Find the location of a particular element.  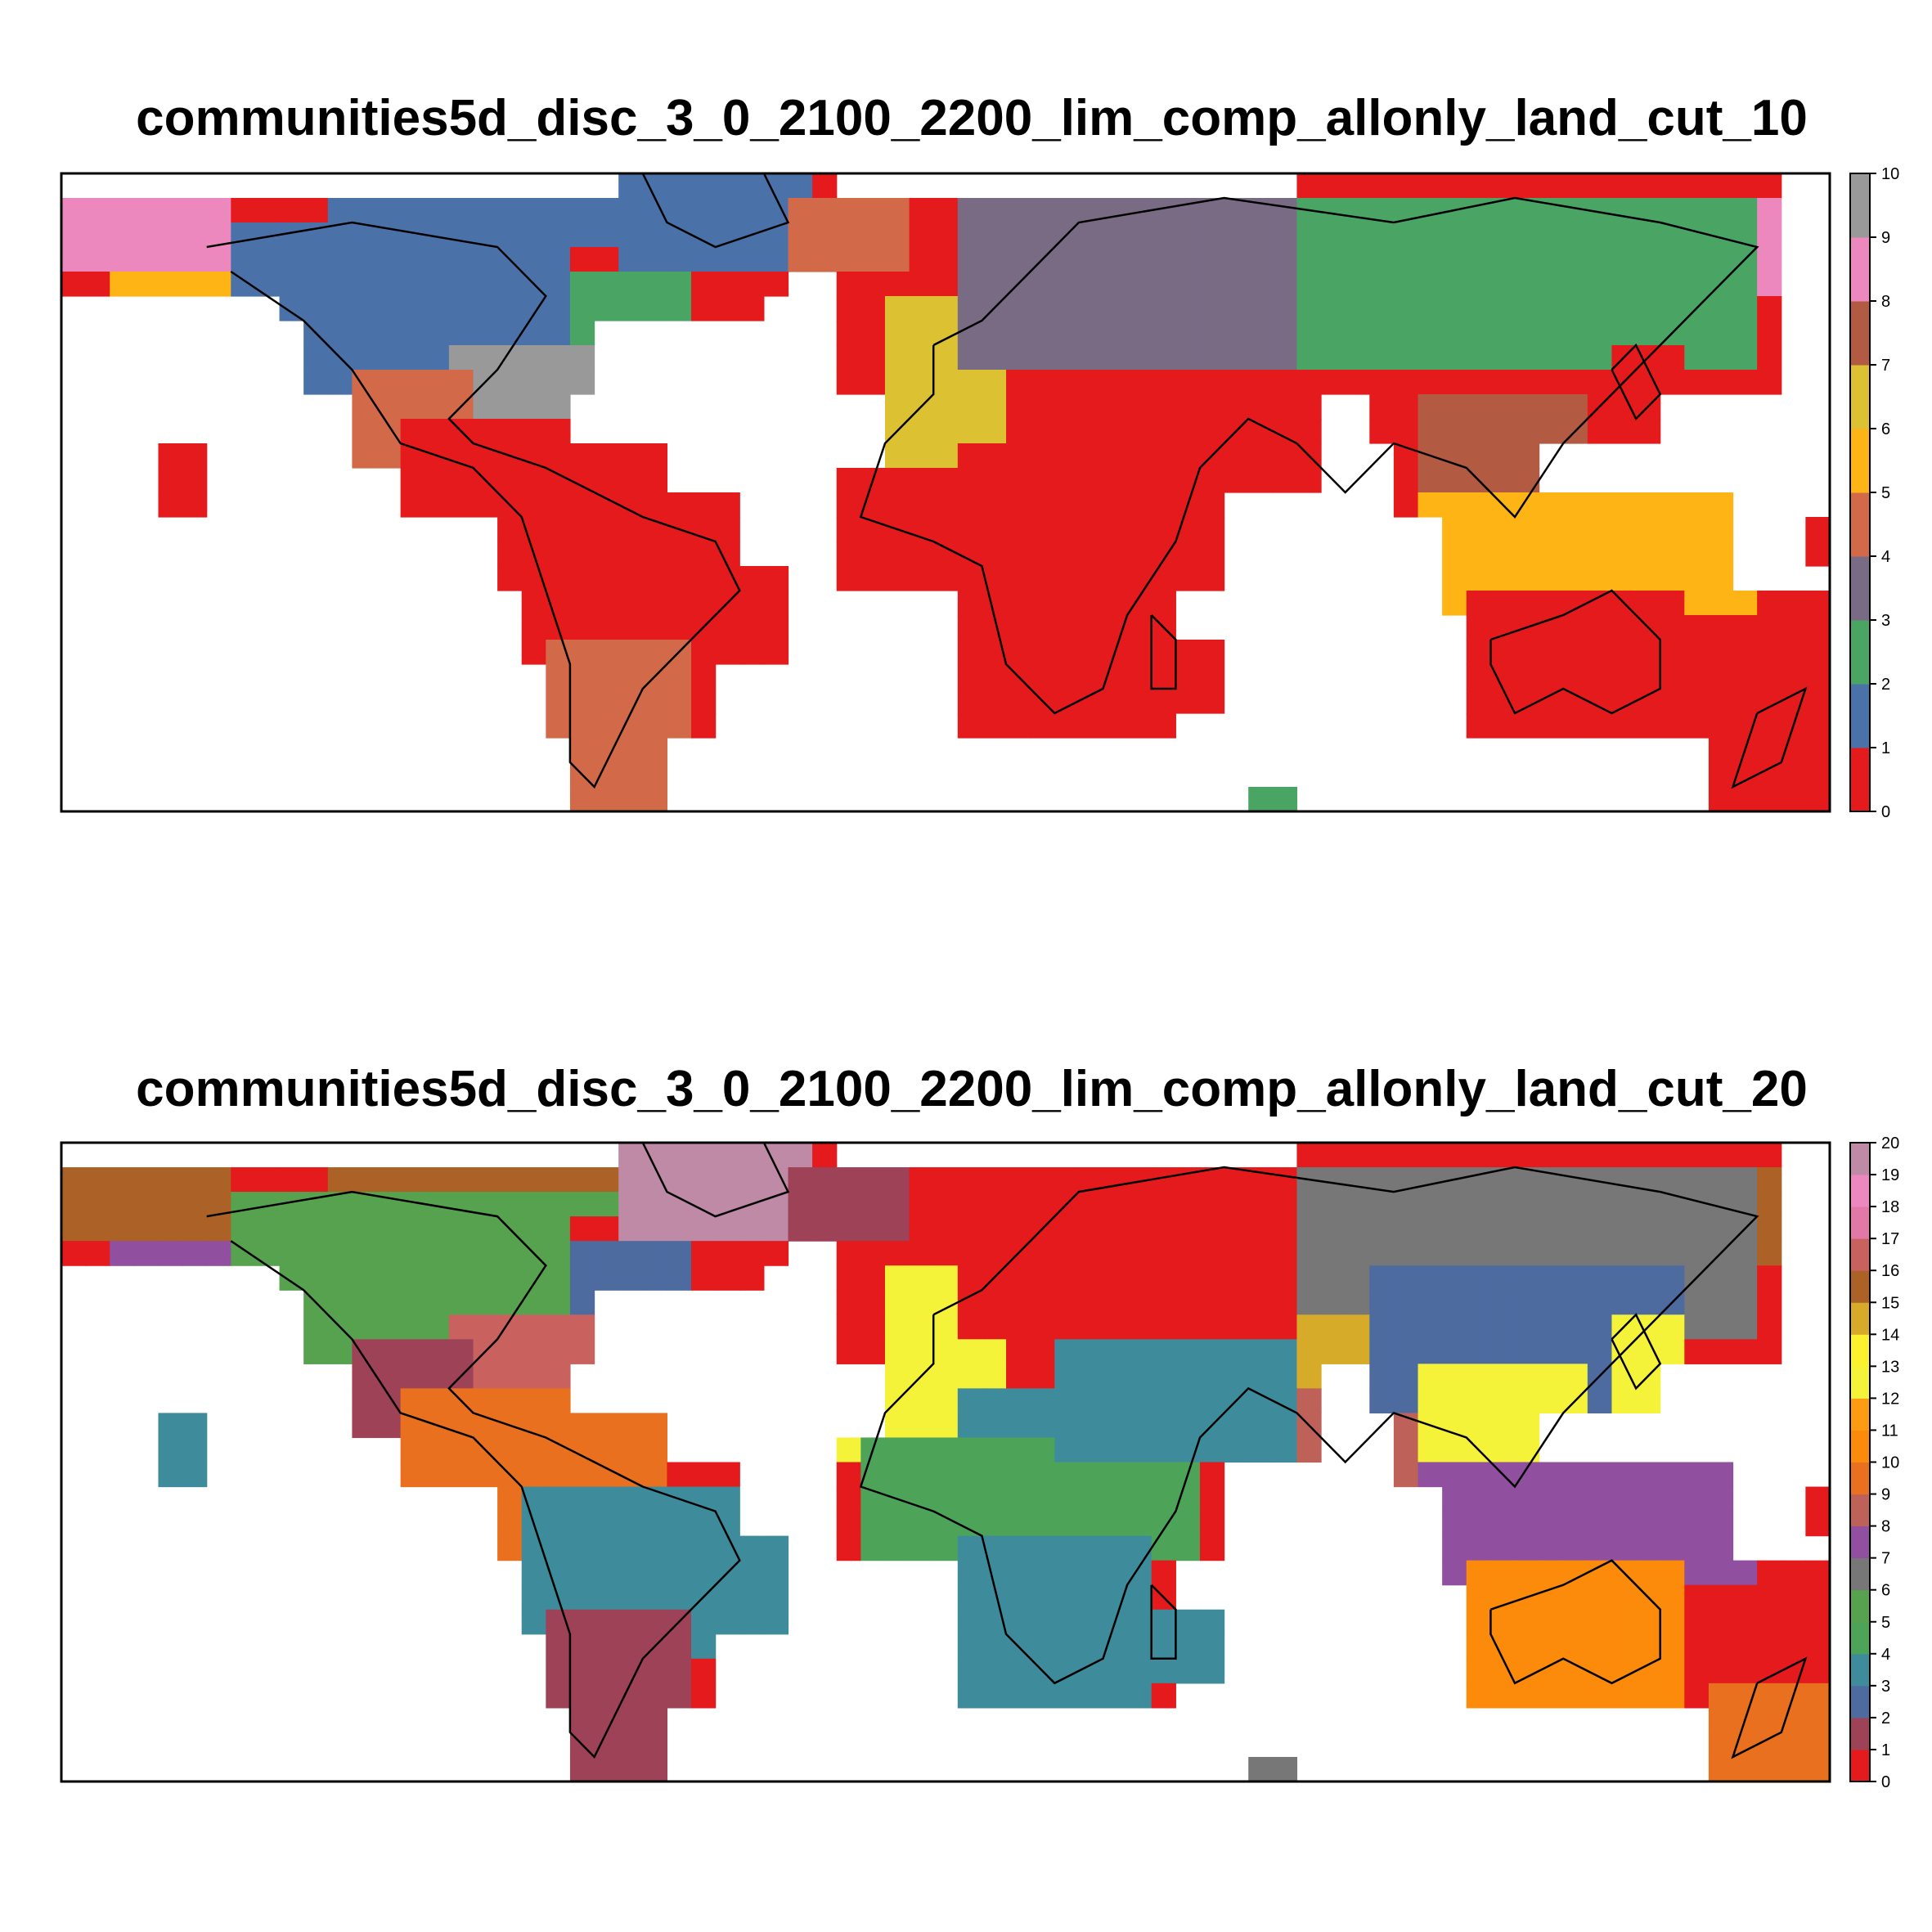

legend-tick-label: 2 is located at coordinates (1886, 1719).